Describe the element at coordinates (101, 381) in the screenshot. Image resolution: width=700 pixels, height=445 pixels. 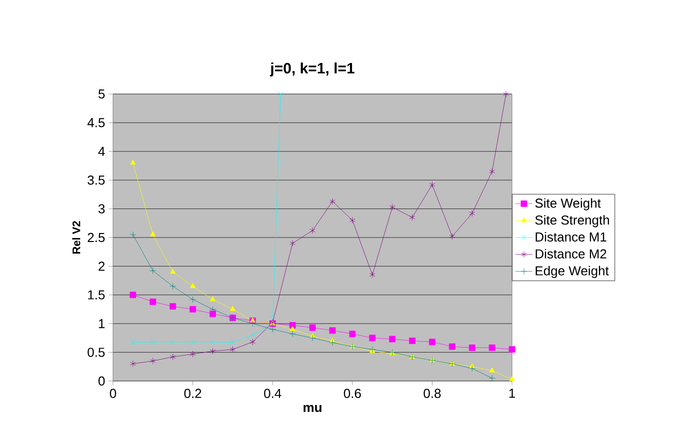
I see `y-tick-label: 0` at that location.